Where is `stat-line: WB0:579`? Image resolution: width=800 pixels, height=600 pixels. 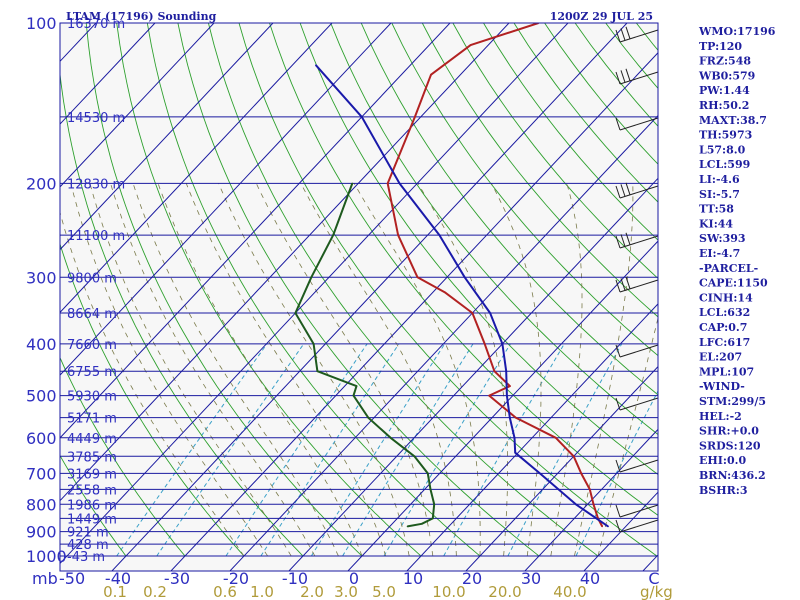 stat-line: WB0:579 is located at coordinates (726, 75).